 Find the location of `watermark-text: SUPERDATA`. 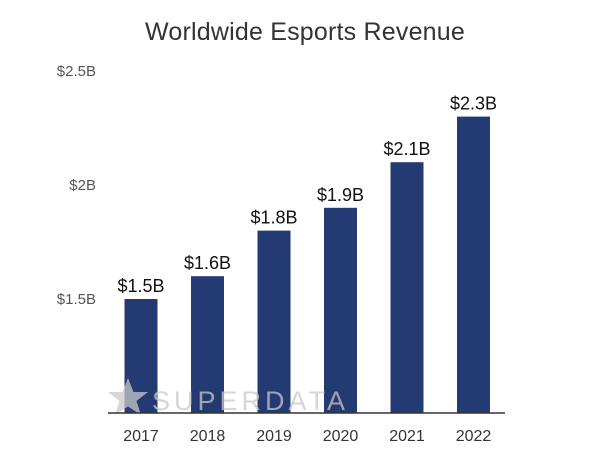

watermark-text: SUPERDATA is located at coordinates (250, 401).